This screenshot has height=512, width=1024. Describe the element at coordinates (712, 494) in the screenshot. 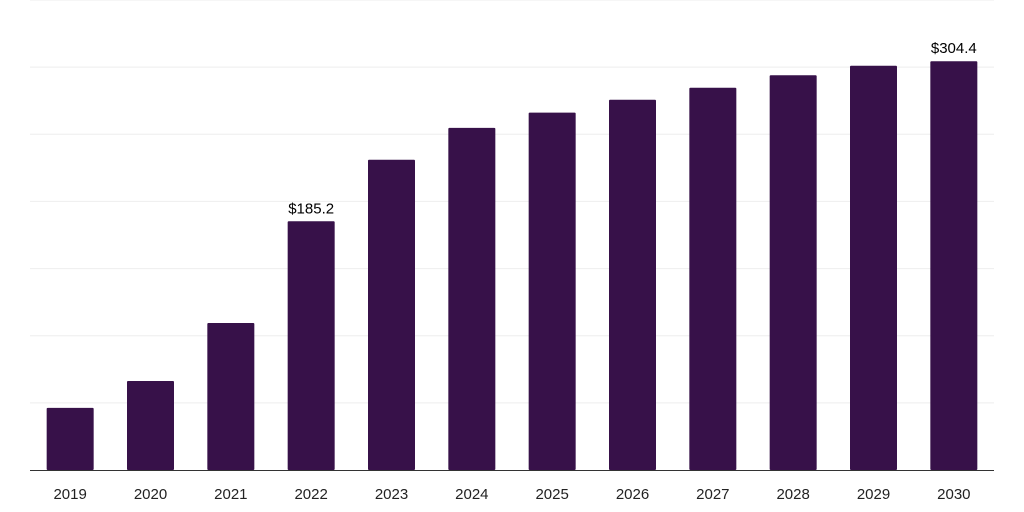

I see `x-tick-label: 2027` at that location.